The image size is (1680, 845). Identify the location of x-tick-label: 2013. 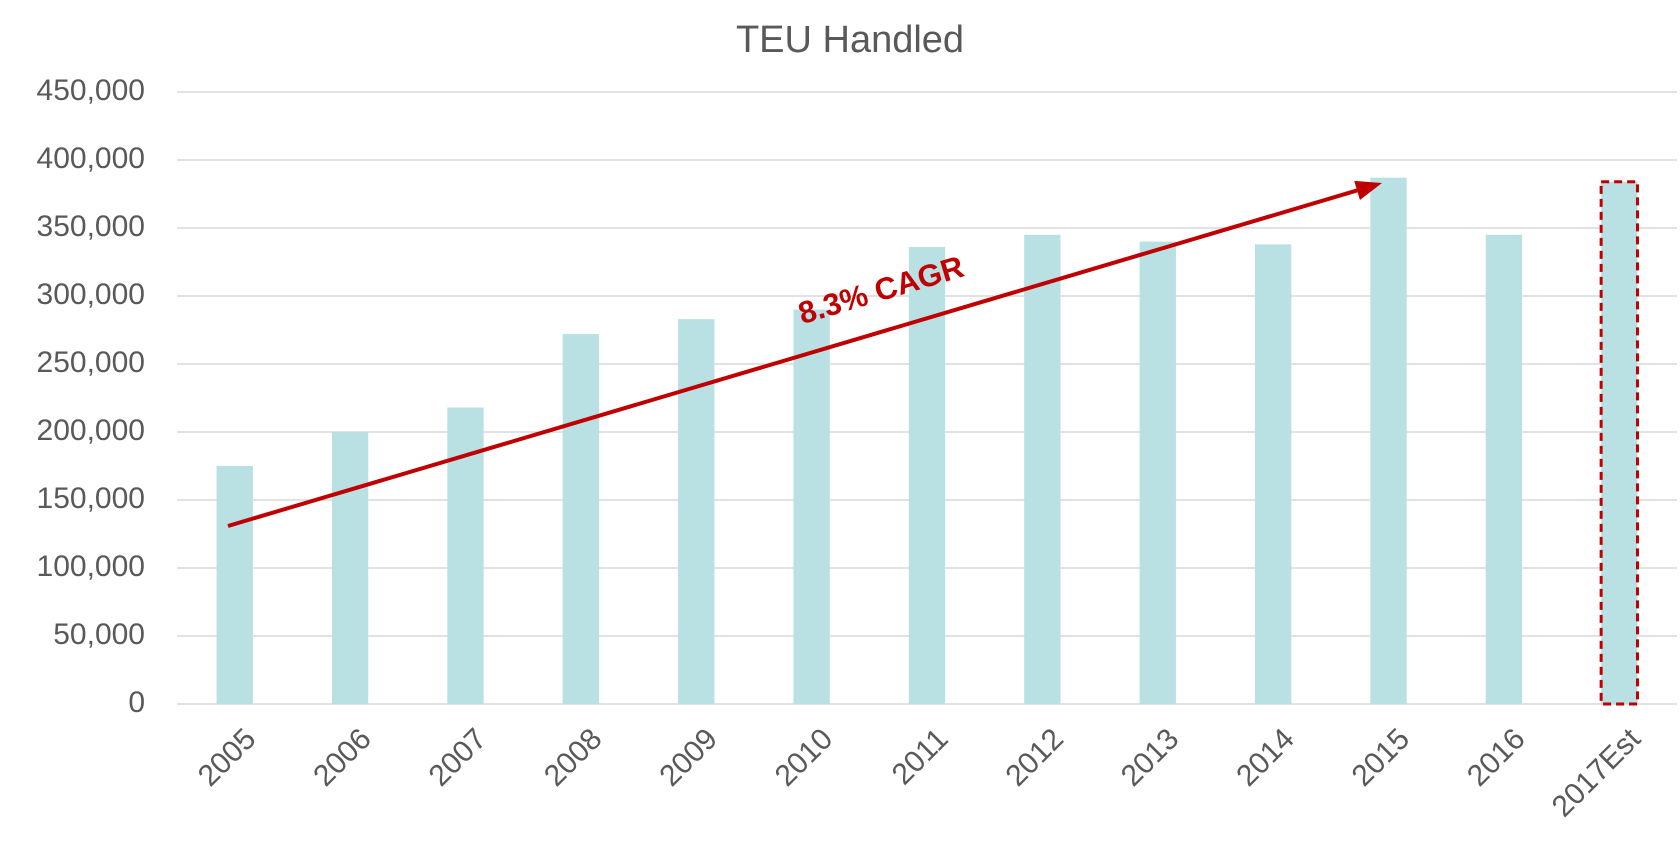
(1150, 757).